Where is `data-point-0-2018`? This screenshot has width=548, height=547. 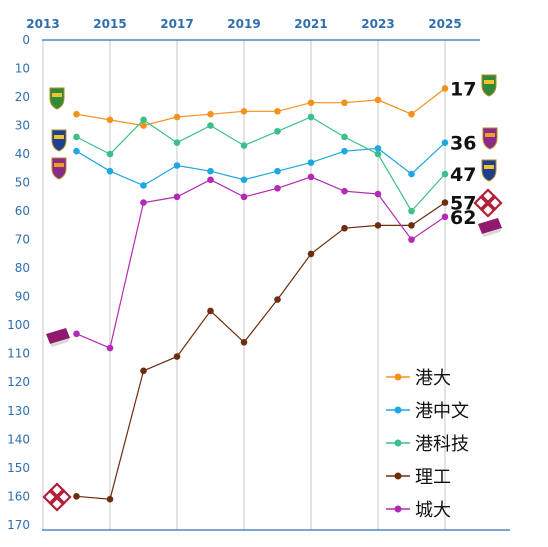 data-point-0-2018 is located at coordinates (210, 114).